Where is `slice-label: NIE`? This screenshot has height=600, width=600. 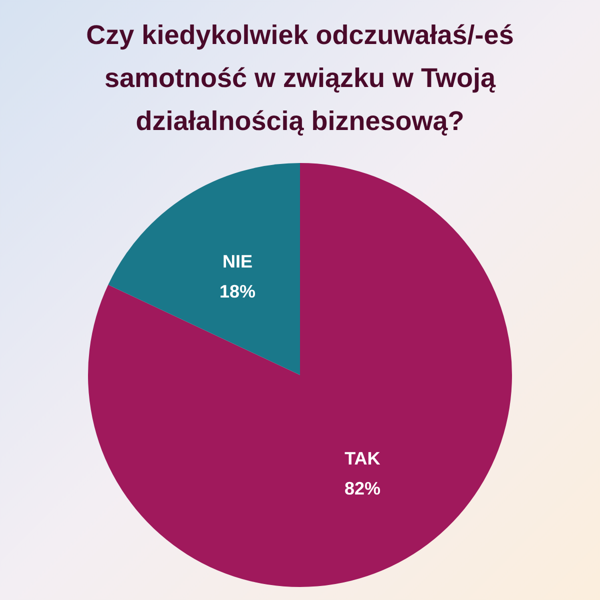
slice-label: NIE is located at coordinates (237, 262).